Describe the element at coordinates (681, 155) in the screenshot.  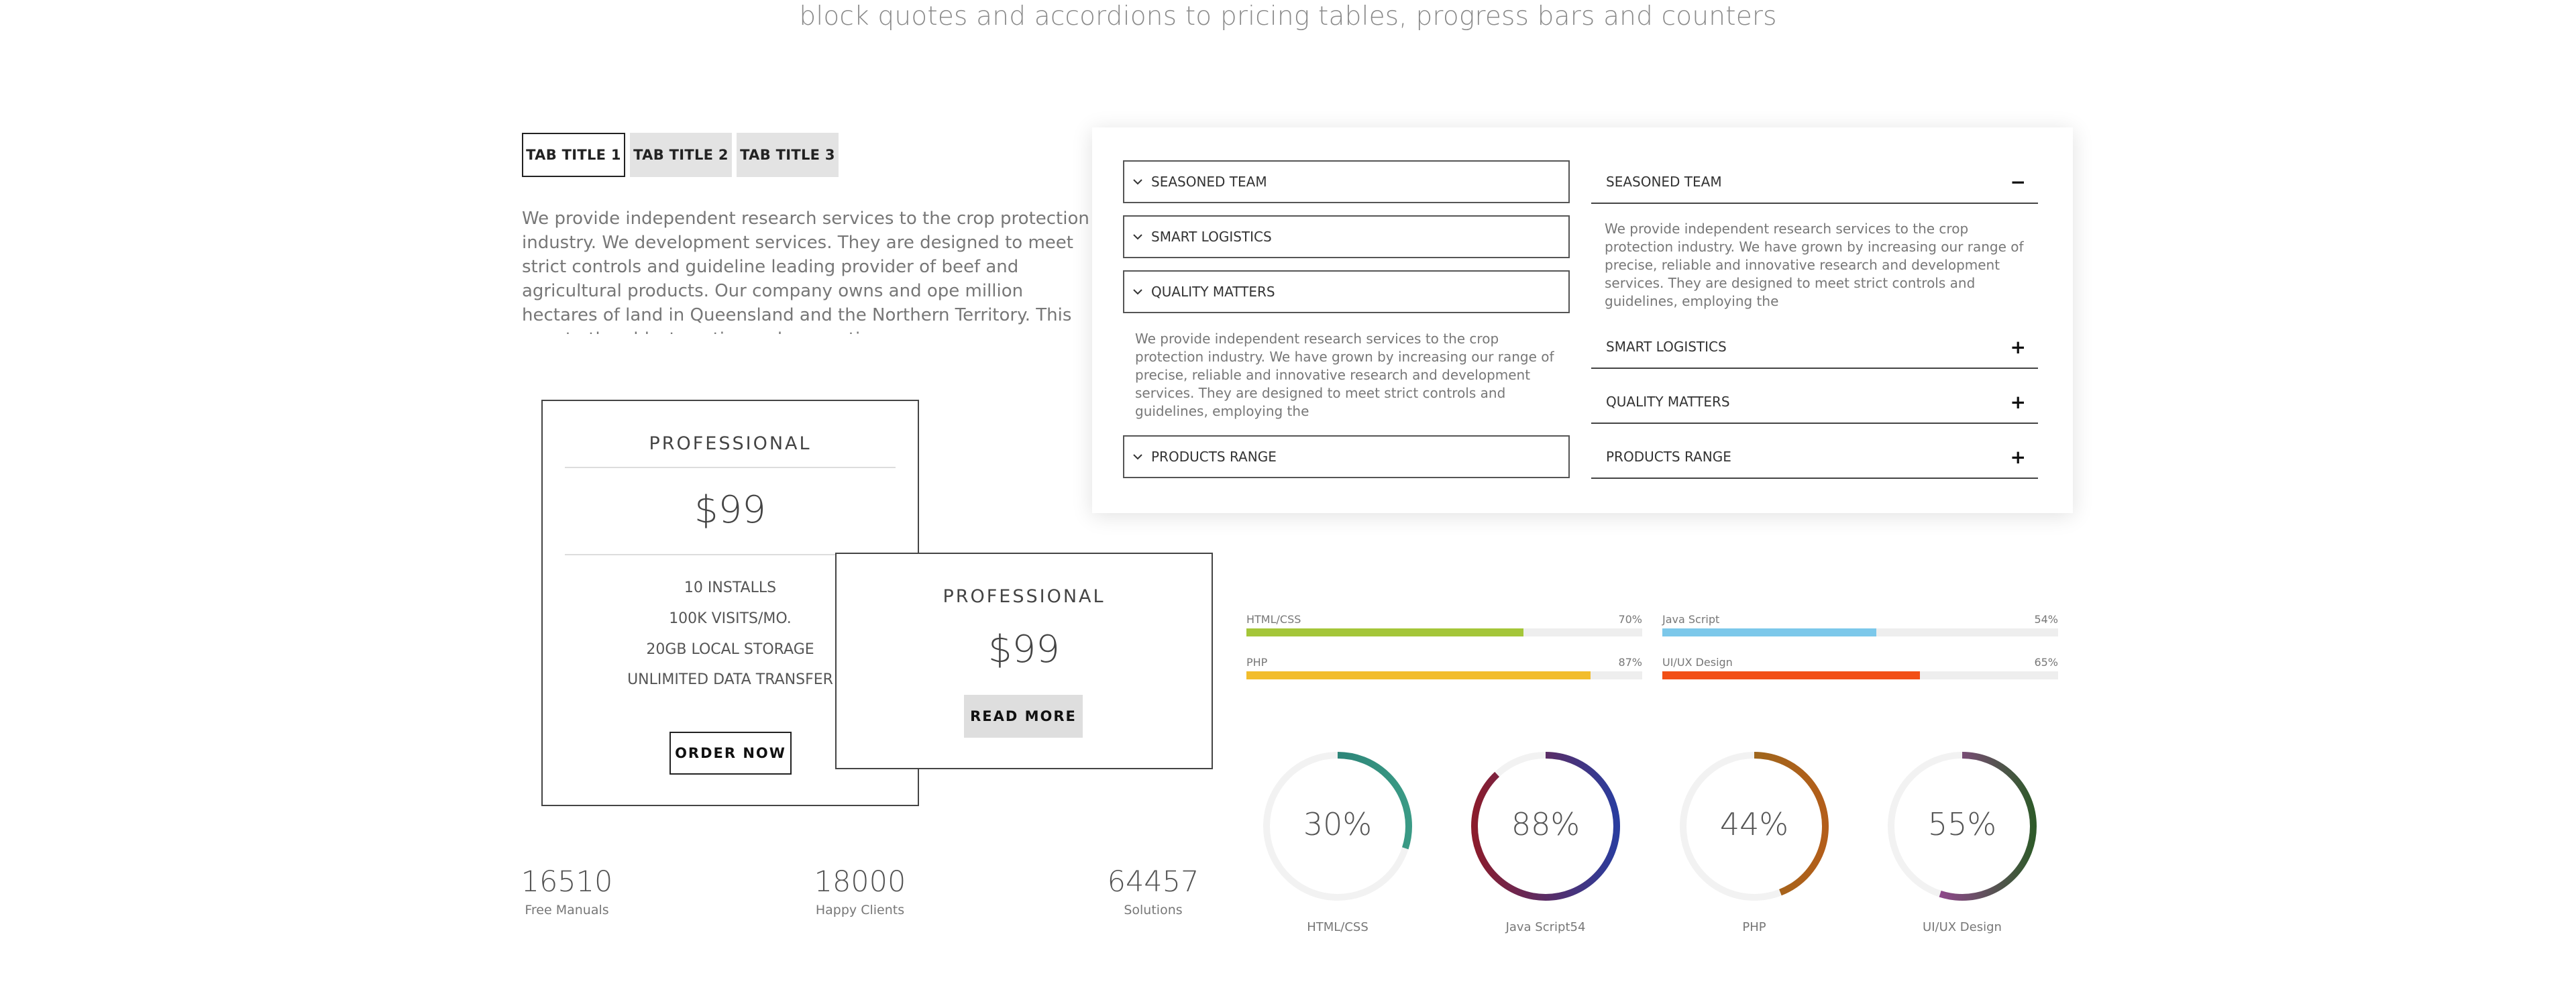
I see `tab-title-2: TAB TITLE 2` at that location.